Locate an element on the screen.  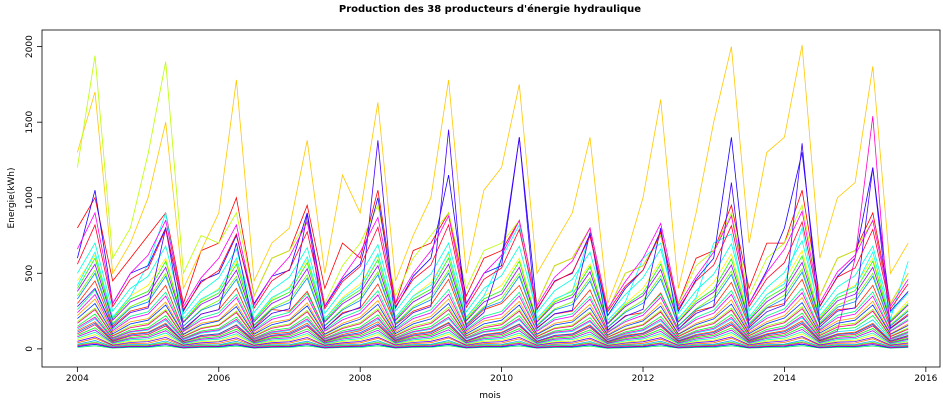
y-tick-label: 2000 is located at coordinates (30, 46).